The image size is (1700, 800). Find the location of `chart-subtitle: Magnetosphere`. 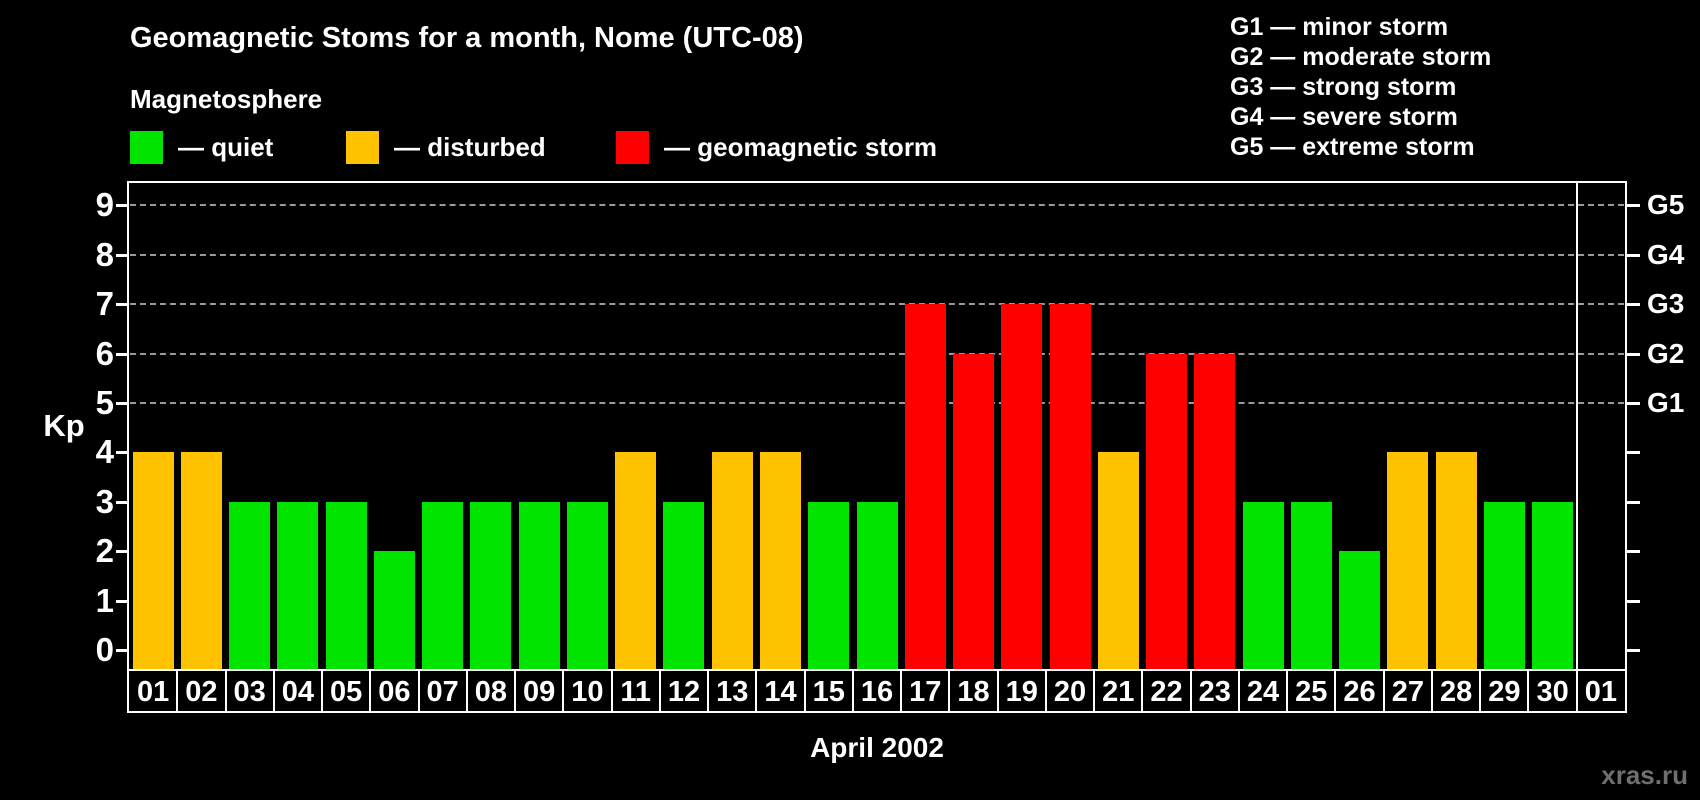

chart-subtitle: Magnetosphere is located at coordinates (226, 99).